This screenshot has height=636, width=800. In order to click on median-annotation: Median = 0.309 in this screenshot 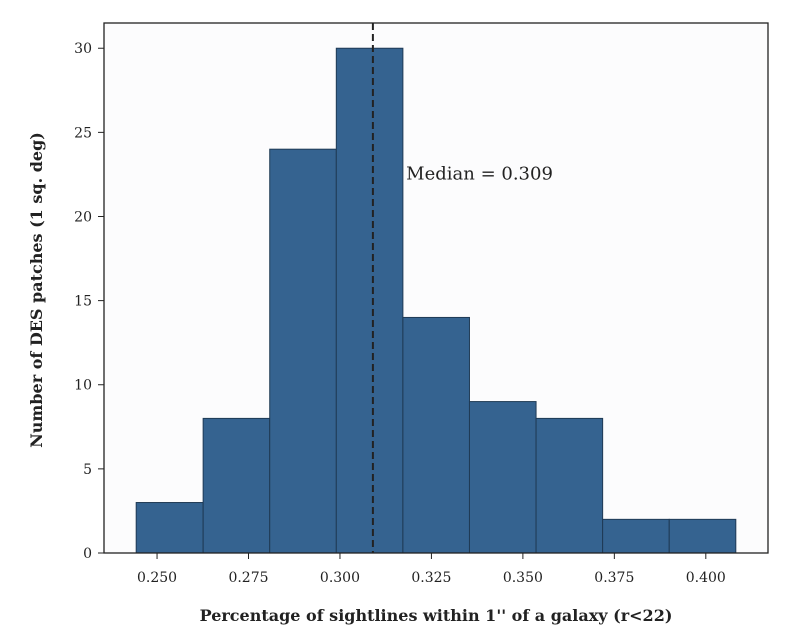, I will do `click(479, 173)`.